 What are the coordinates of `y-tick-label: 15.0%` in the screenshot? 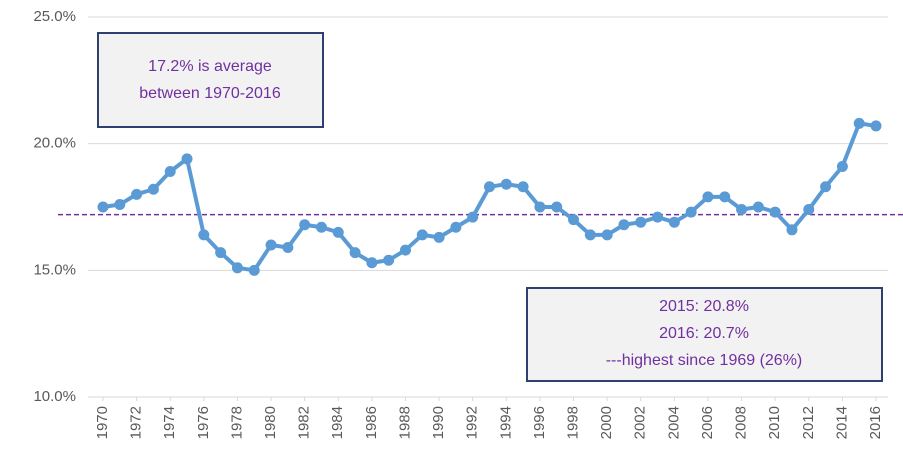 It's located at (54, 269).